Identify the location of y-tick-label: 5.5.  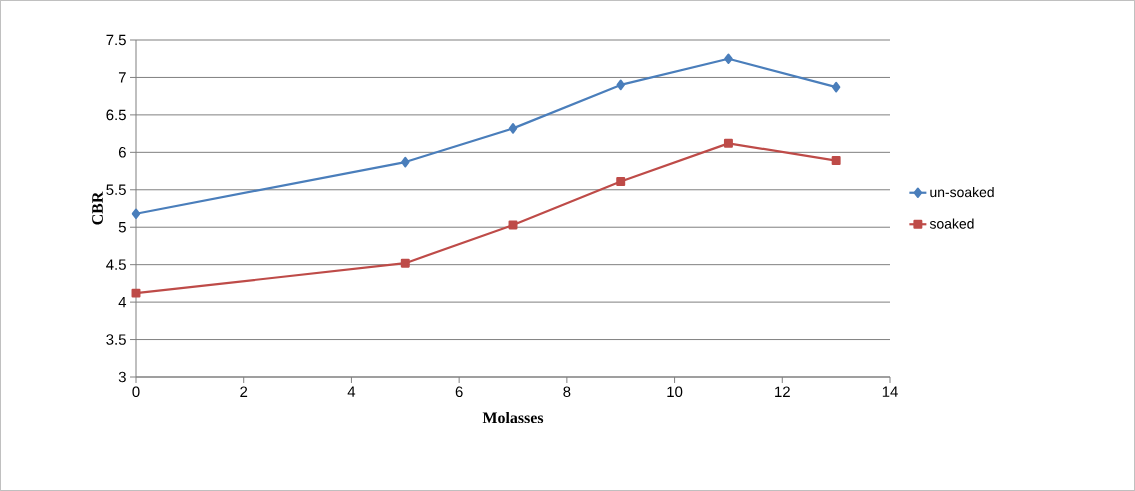
(116, 189).